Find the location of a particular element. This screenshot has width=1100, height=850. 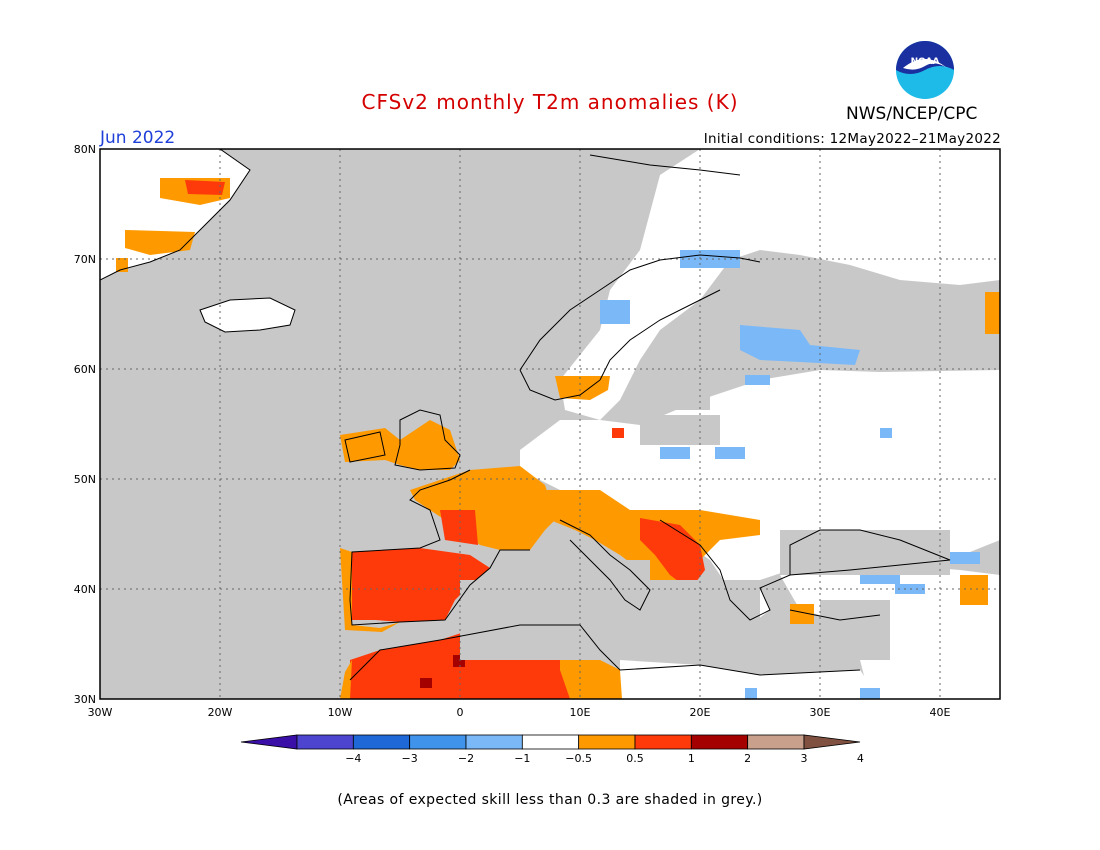

colorbar-label: 4 is located at coordinates (860, 758).